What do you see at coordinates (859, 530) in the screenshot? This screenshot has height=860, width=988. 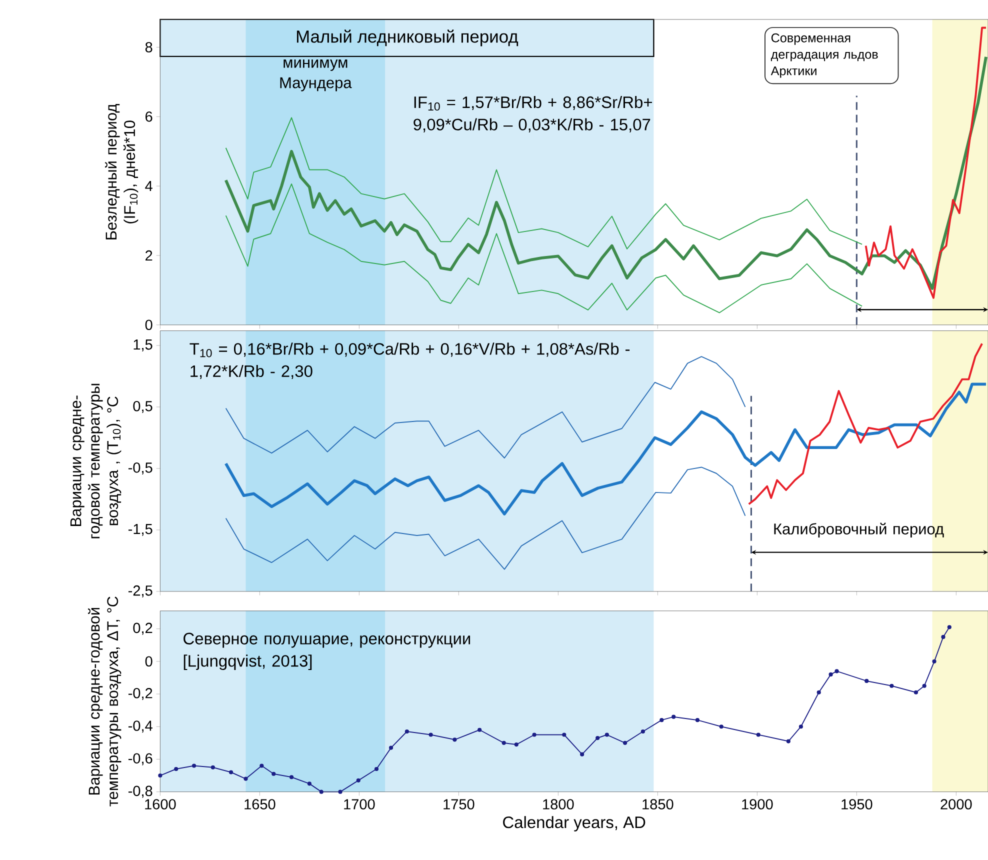 I see `annotation: Калибровочный период` at bounding box center [859, 530].